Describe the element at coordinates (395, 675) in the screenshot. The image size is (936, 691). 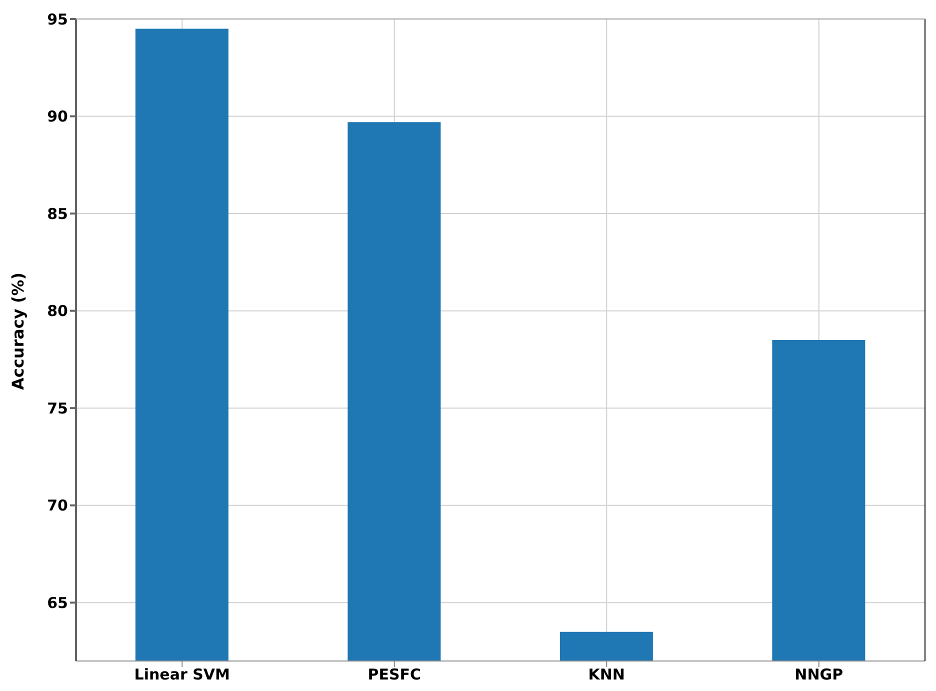
I see `x-tick-label: PESFC` at that location.